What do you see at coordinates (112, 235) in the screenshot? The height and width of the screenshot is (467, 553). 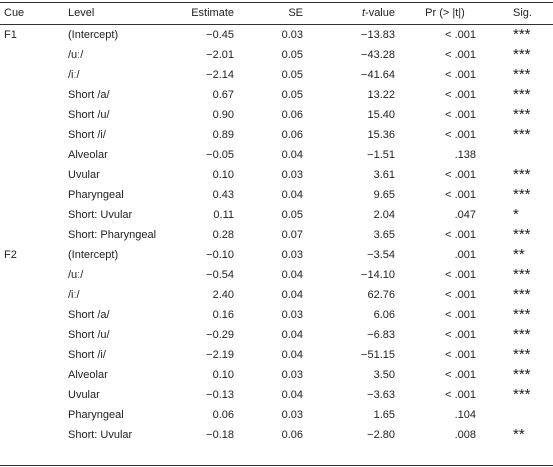 I see `level-cell: Short: Pharyngeal` at bounding box center [112, 235].